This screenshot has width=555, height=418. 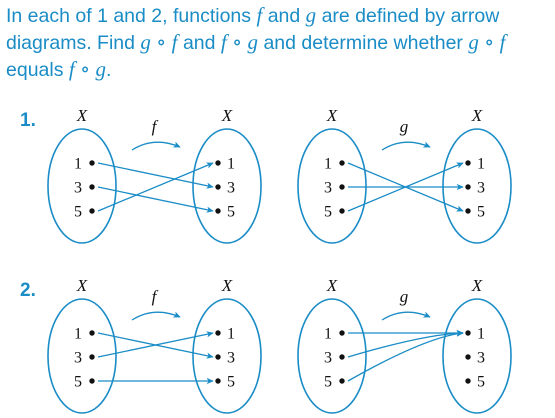 I want to click on problem-number: 2., so click(x=28, y=290).